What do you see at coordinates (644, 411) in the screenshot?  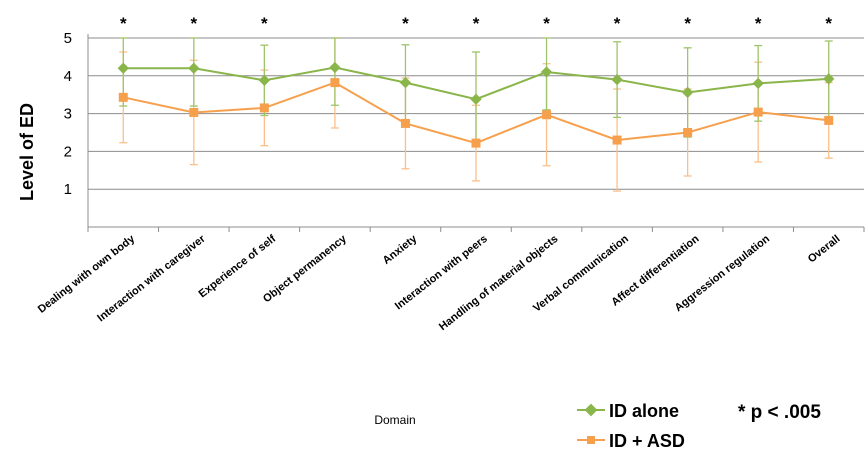 I see `legend-label-id-alone: ID alone` at bounding box center [644, 411].